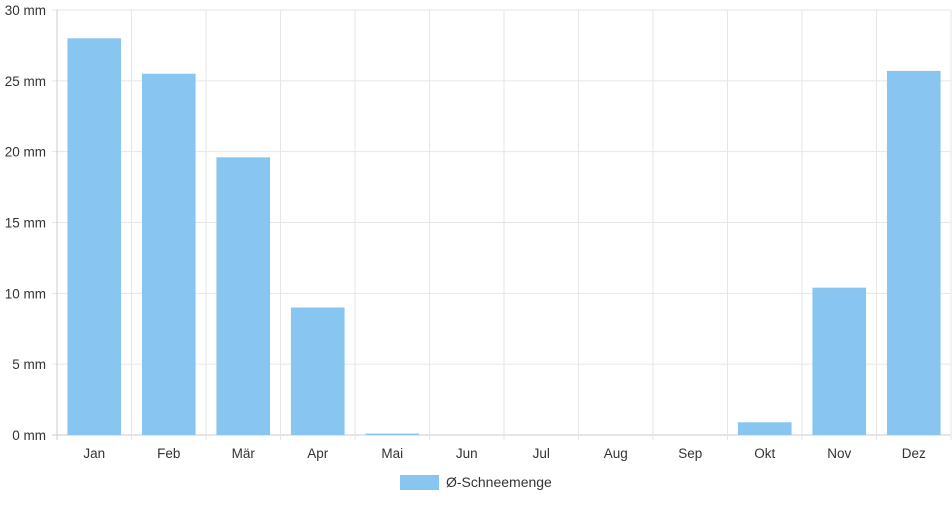  I want to click on bar-jan, so click(94, 236).